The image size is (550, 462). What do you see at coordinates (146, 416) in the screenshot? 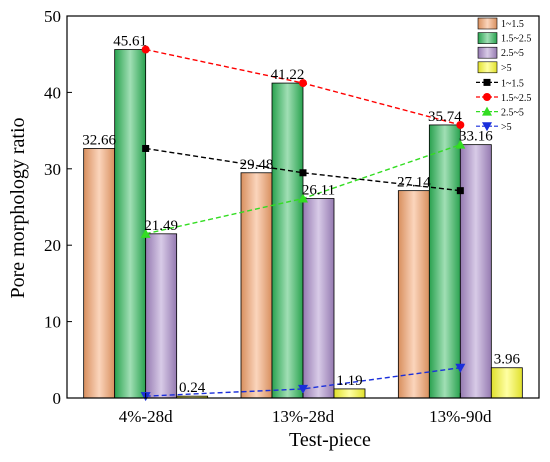
I see `x-tick-label: 4%-28d` at bounding box center [146, 416].